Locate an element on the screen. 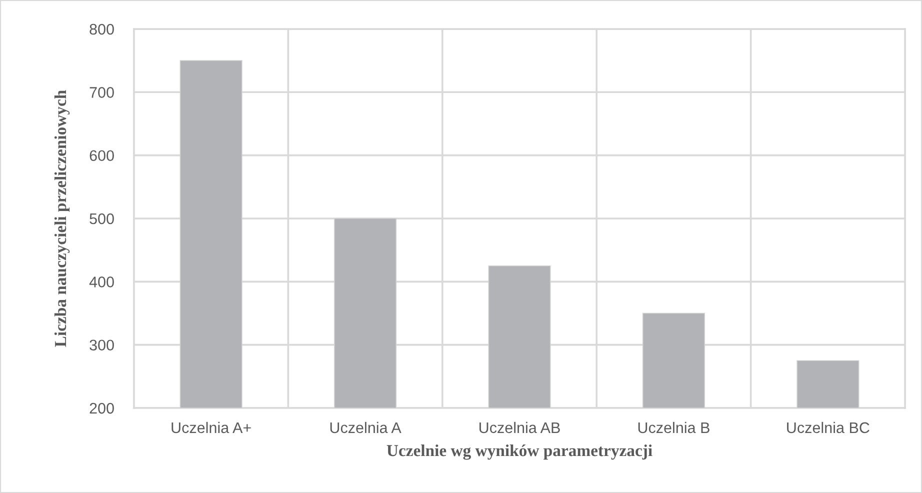  y-tick-label: 700 is located at coordinates (102, 92).